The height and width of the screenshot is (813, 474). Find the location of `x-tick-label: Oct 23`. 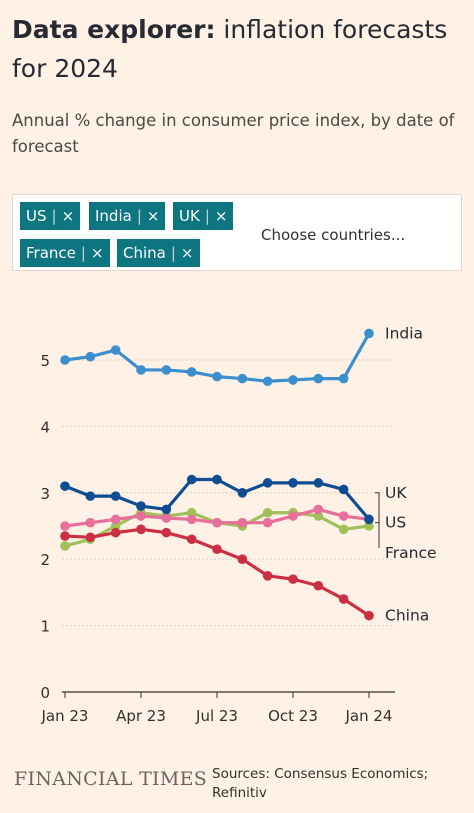

x-tick-label: Oct 23 is located at coordinates (293, 716).